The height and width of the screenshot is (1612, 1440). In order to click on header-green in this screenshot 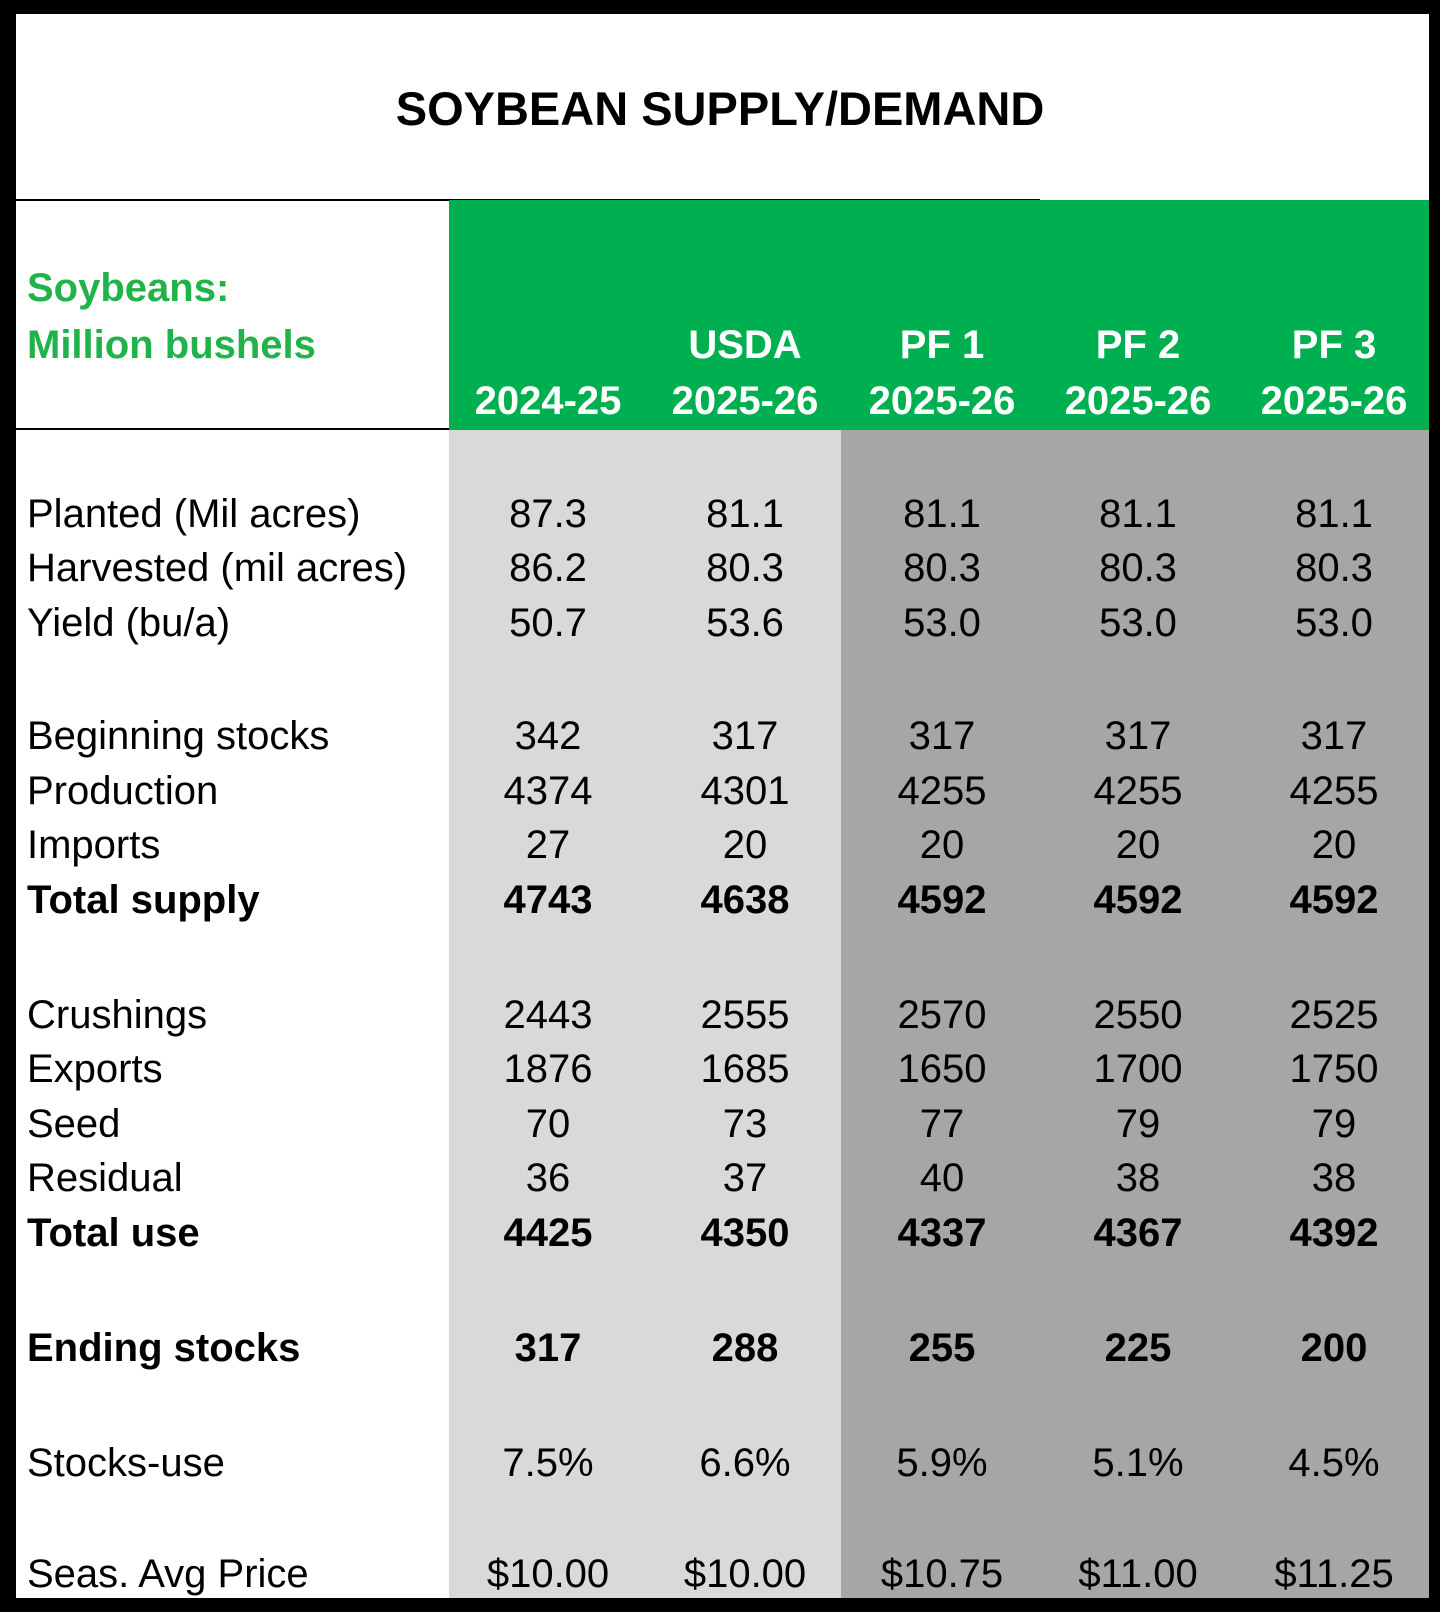, I will do `click(939, 315)`.